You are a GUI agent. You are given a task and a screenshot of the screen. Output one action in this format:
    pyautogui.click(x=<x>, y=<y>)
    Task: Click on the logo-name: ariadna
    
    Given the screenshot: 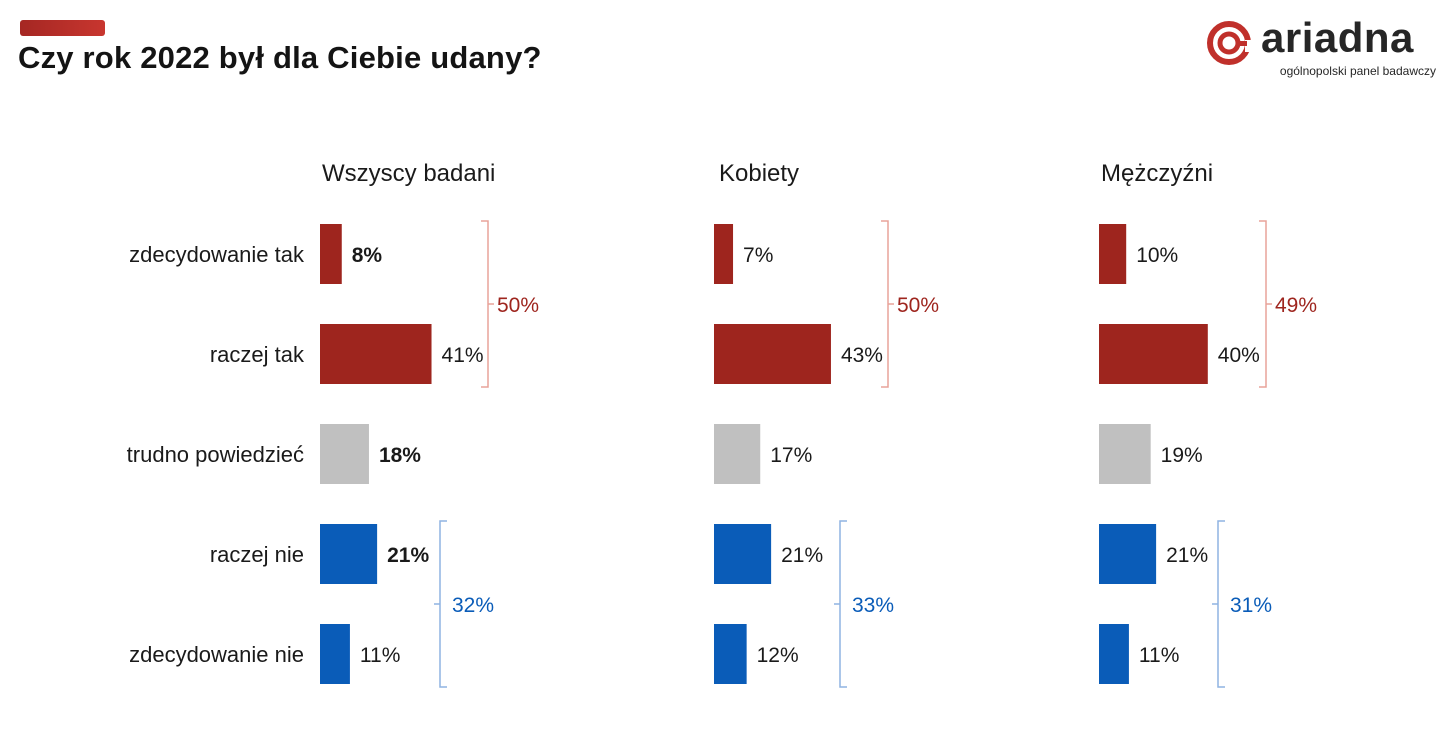 What is the action you would take?
    pyautogui.click(x=1337, y=37)
    